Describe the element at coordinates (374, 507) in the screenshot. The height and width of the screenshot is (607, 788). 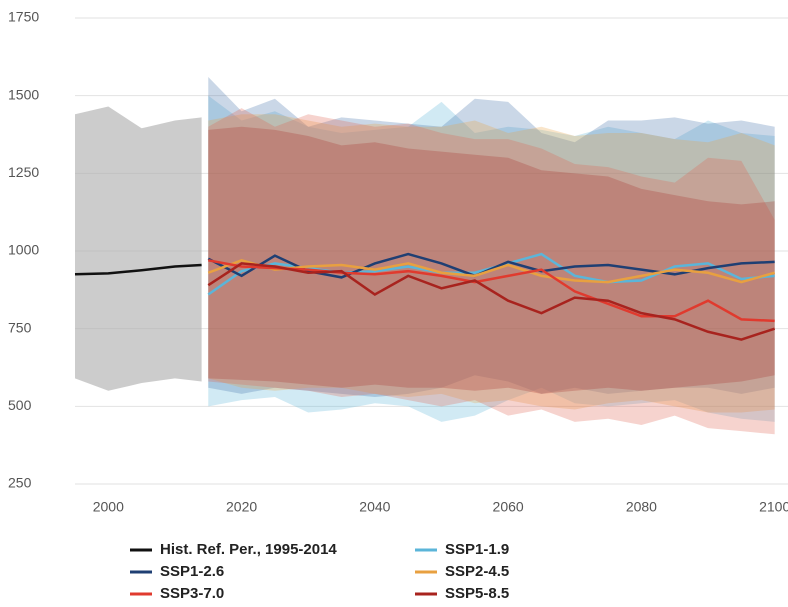
I see `x-tick-label: 2040` at that location.